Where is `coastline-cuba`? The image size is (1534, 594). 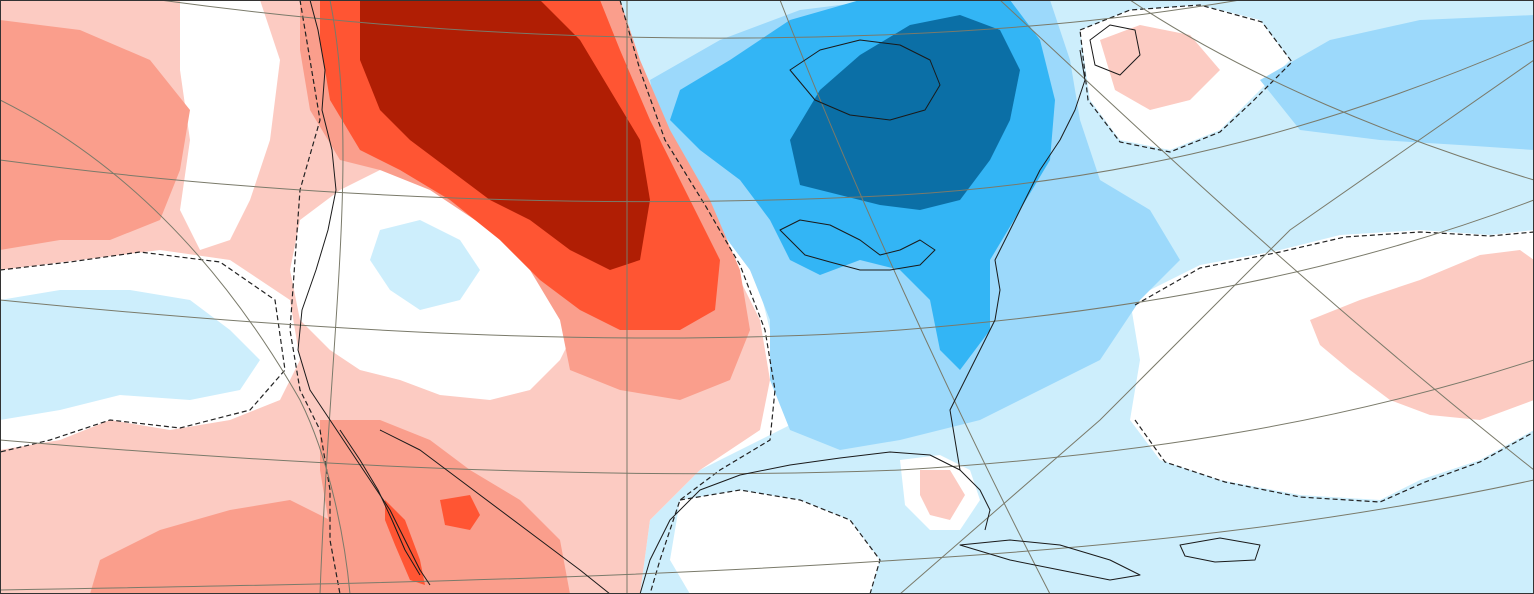
coastline-cuba is located at coordinates (1050, 560).